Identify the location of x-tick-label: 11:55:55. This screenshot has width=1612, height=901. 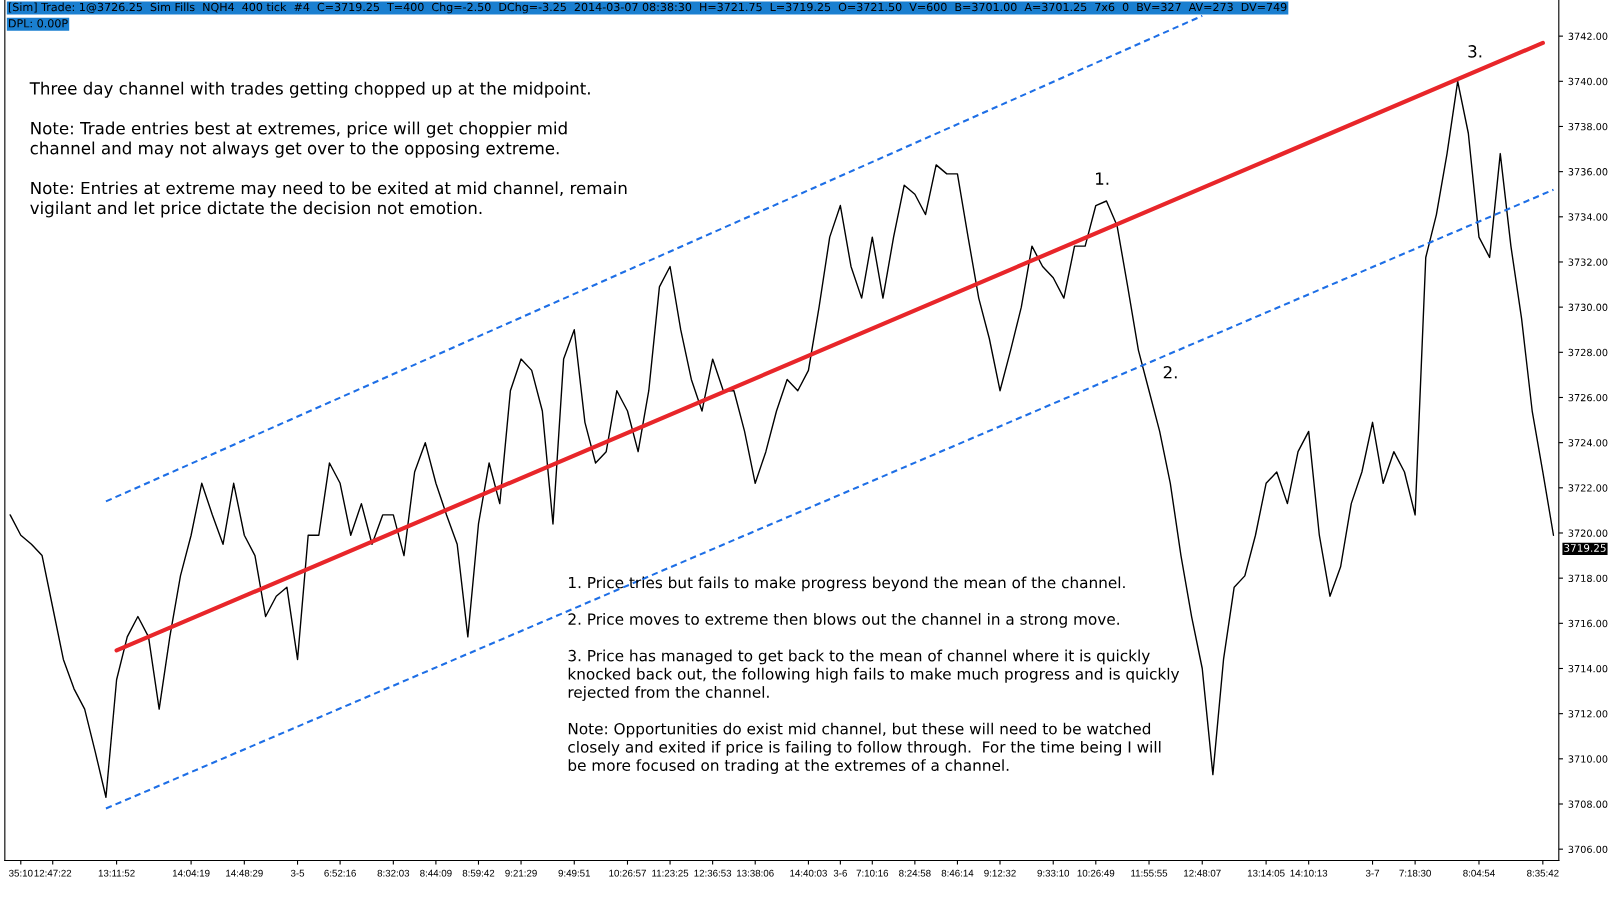
(1149, 873).